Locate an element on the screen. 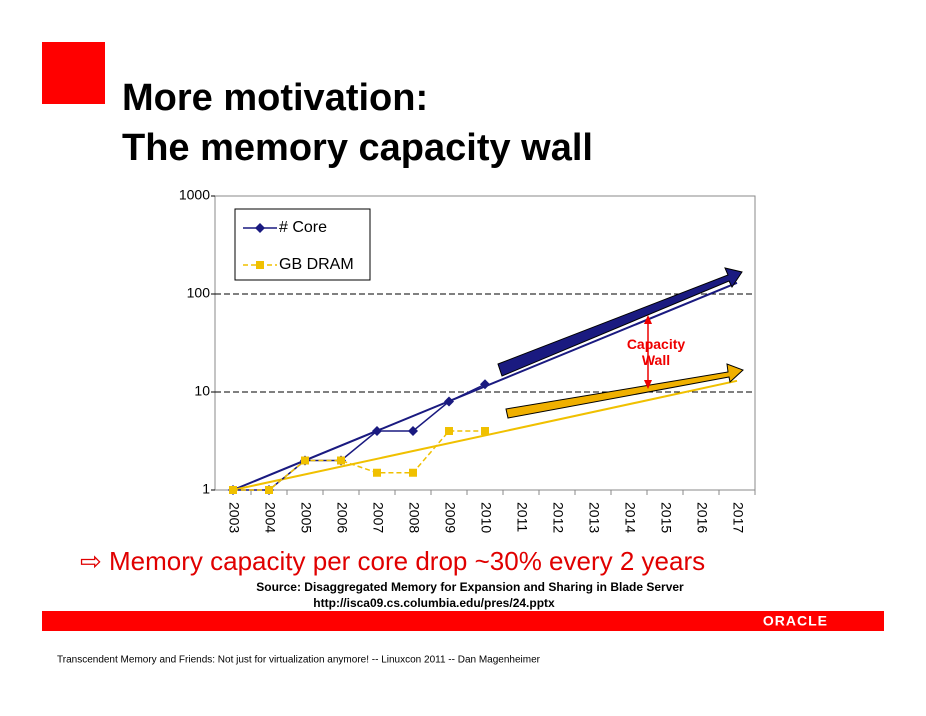 The image size is (926, 716). red-square is located at coordinates (73, 73).